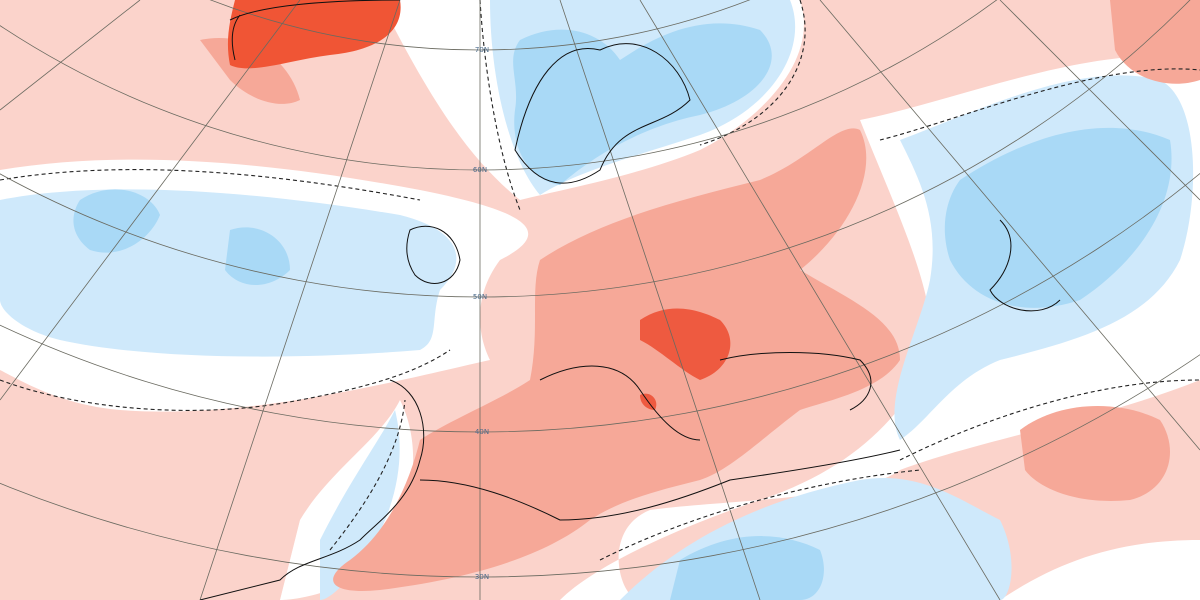  Describe the element at coordinates (482, 577) in the screenshot. I see `latitude-label: 30N` at that location.